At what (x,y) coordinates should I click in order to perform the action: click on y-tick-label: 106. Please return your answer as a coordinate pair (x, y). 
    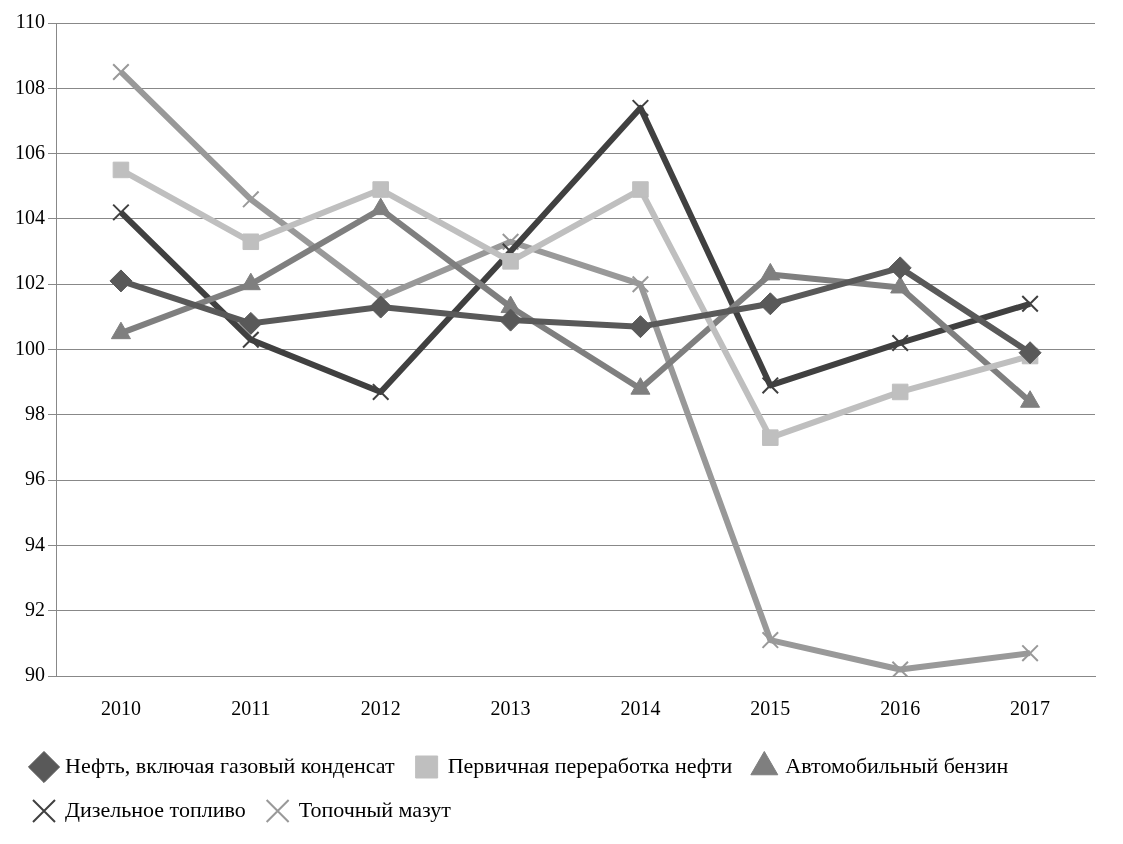
    Looking at the image, I should click on (30, 151).